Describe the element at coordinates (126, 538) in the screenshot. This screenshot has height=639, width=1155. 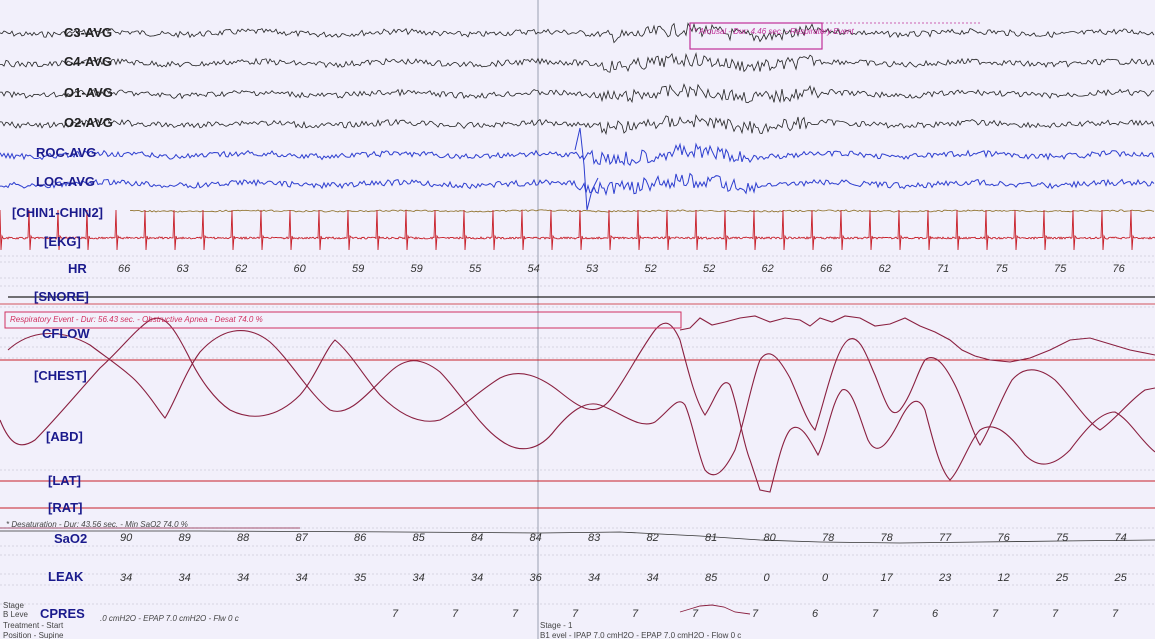
I see `sao2-value: 90` at that location.